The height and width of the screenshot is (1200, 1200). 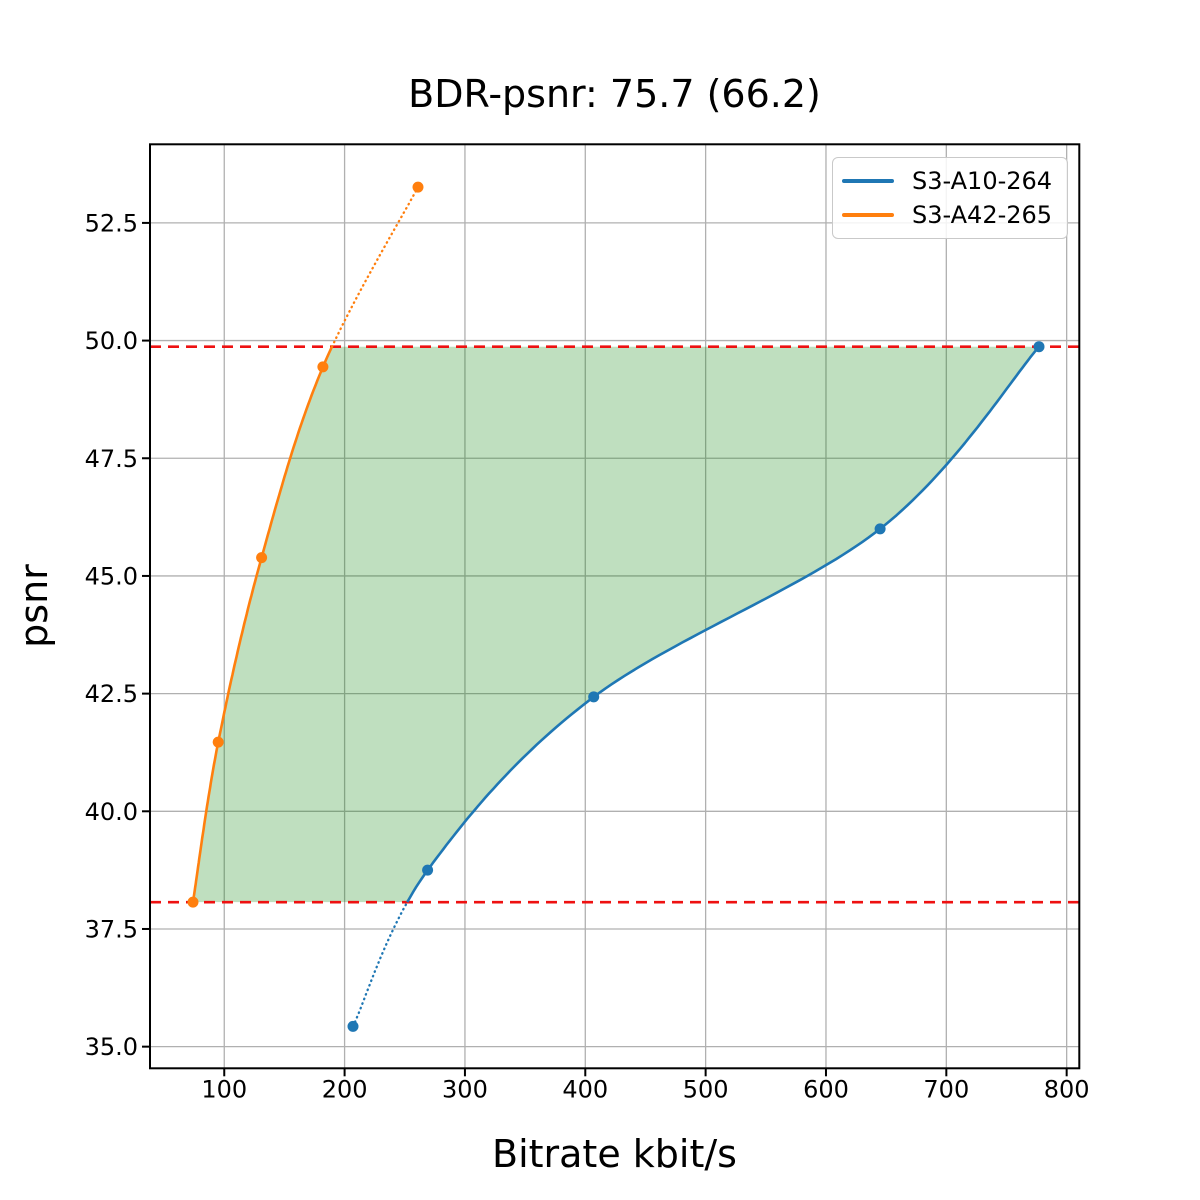 I want to click on x-tick-label: 800, so click(x=1067, y=1089).